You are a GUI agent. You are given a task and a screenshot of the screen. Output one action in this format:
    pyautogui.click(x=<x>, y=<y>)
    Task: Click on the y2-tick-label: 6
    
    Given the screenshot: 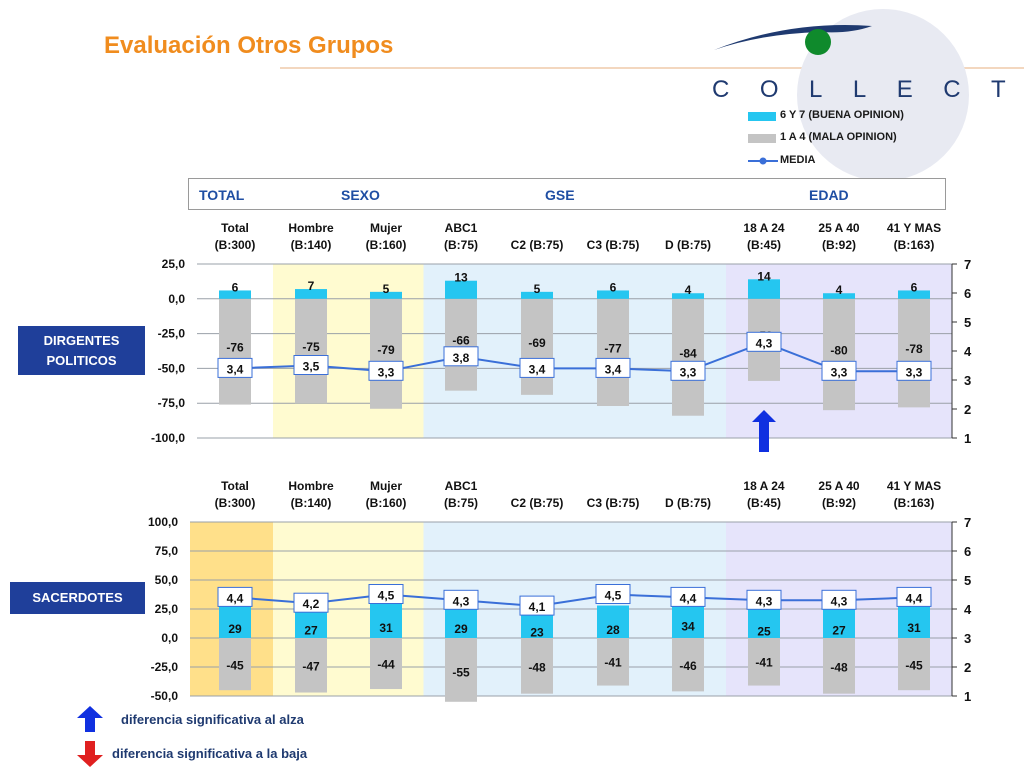 What is the action you would take?
    pyautogui.click(x=967, y=551)
    